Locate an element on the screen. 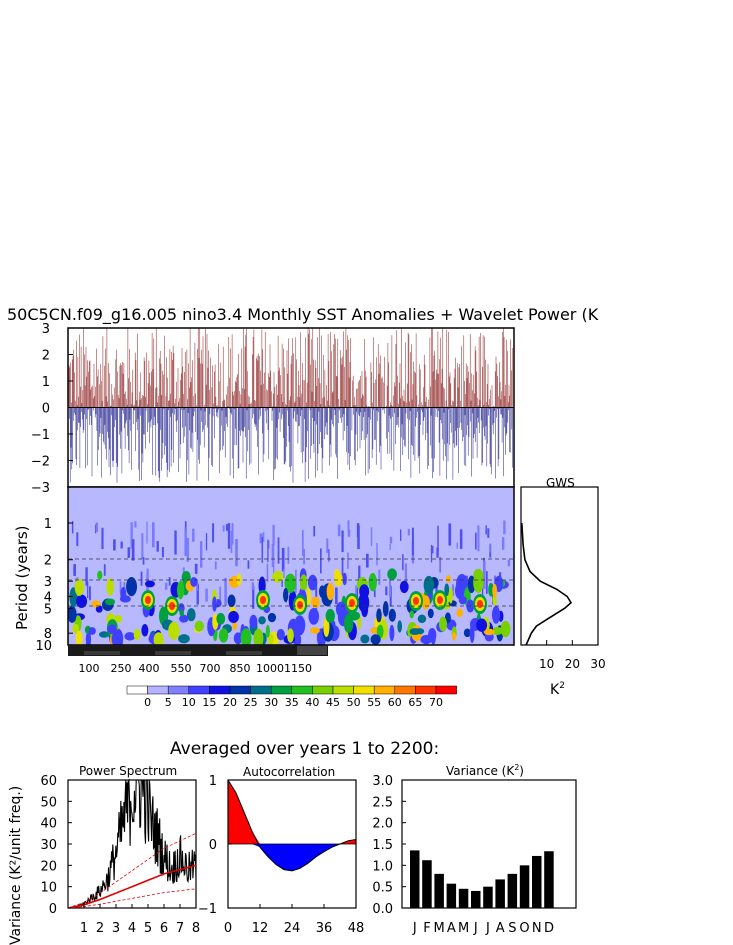 The width and height of the screenshot is (733, 945). wavelet-x-tick-label: 1000 is located at coordinates (270, 668).